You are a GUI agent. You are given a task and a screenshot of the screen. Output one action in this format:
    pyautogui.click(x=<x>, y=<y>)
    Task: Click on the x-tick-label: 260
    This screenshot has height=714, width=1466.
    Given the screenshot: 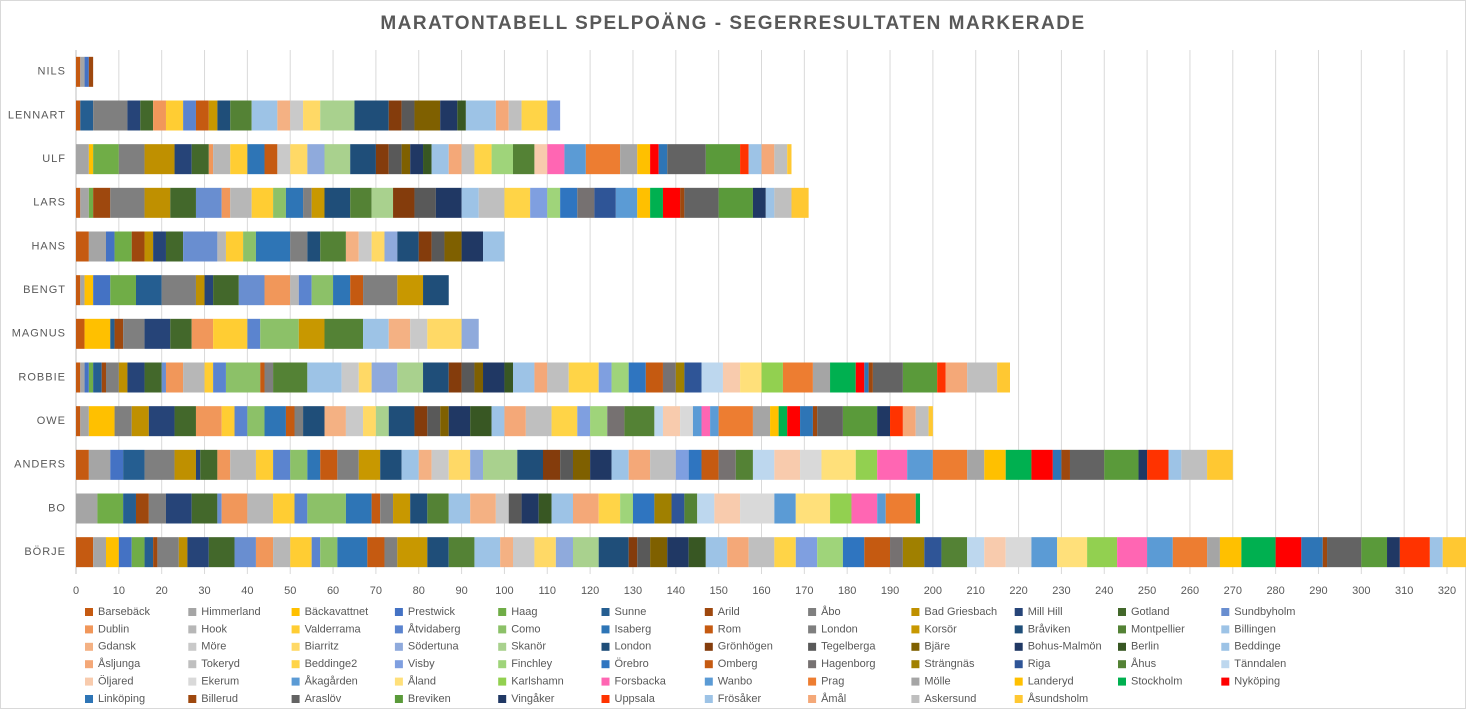 What is the action you would take?
    pyautogui.click(x=1190, y=591)
    